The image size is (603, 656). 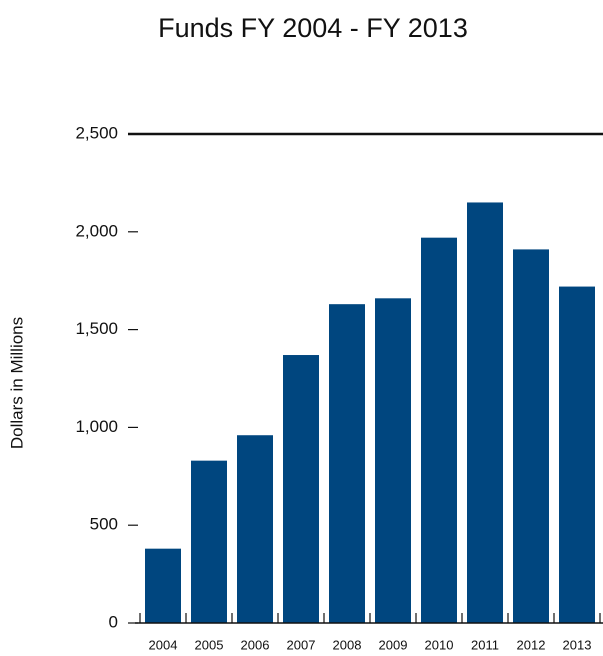 What do you see at coordinates (96, 230) in the screenshot?
I see `y-tick-label: 2,000` at bounding box center [96, 230].